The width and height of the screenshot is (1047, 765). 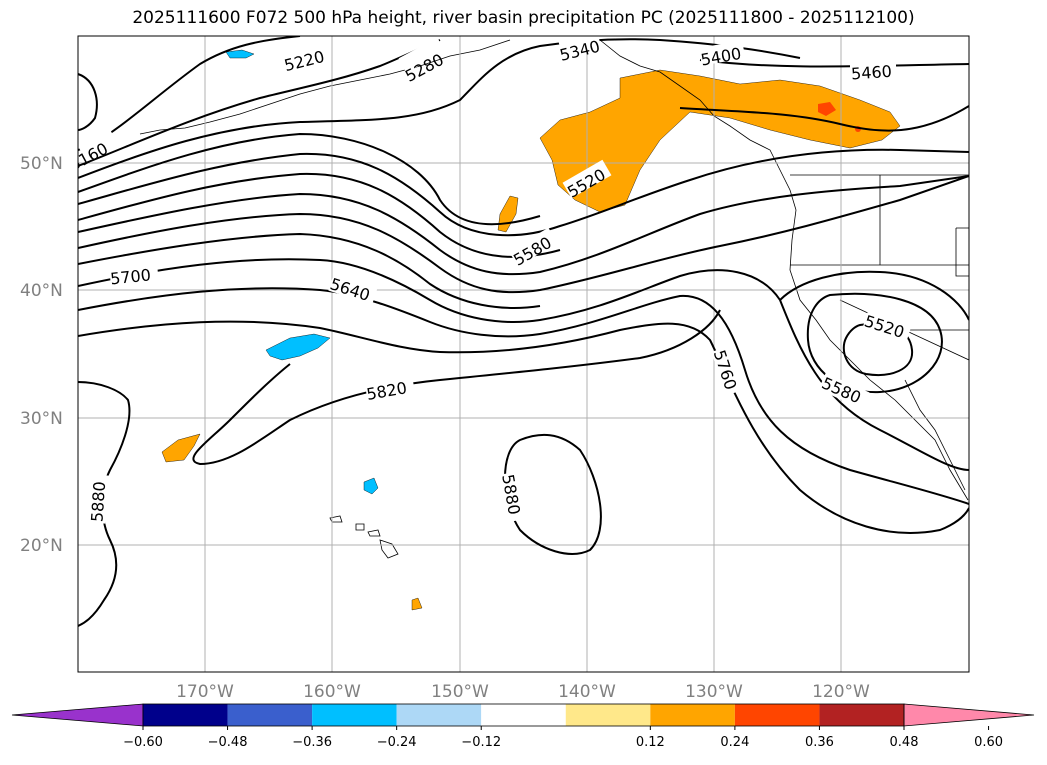 I want to click on lat-label-20n: 20°N, so click(x=41, y=546).